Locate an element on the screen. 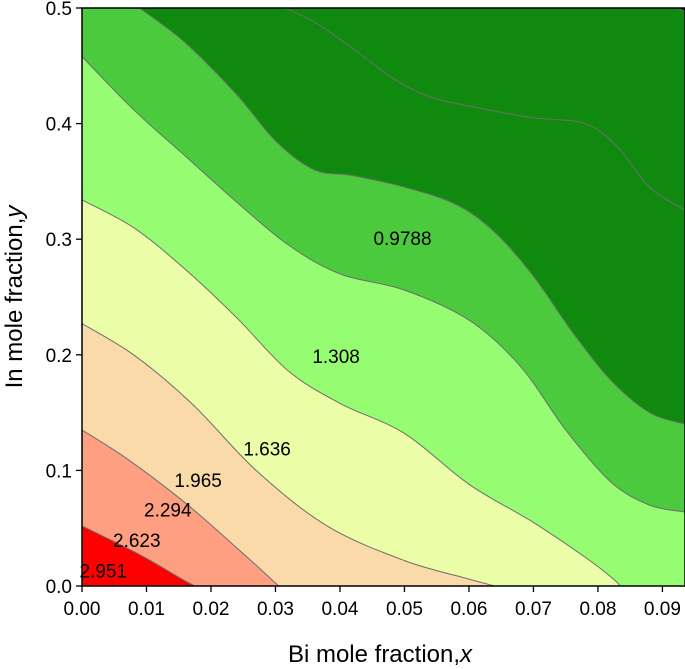 This screenshot has height=669, width=685. x-tick-label: 0.07 is located at coordinates (533, 609).